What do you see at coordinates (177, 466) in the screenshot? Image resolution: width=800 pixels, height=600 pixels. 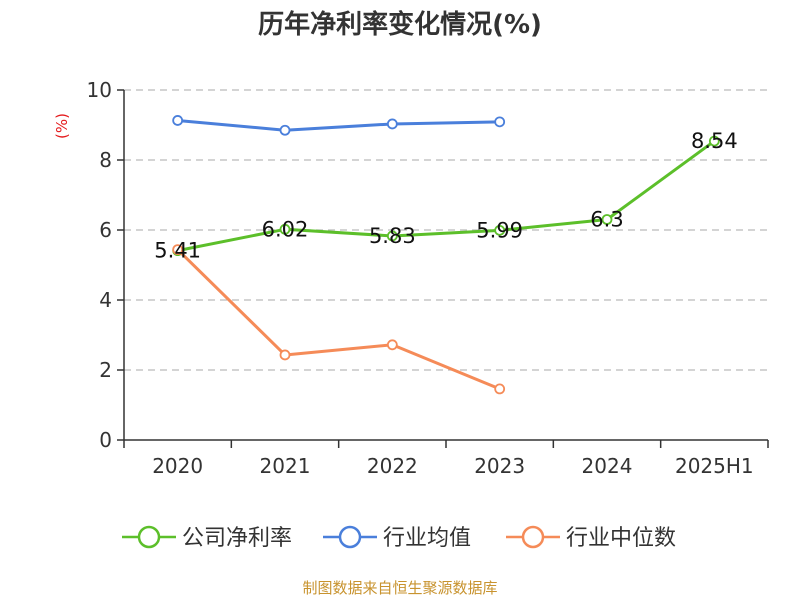 I see `x-tick-label-2020: 2020` at bounding box center [177, 466].